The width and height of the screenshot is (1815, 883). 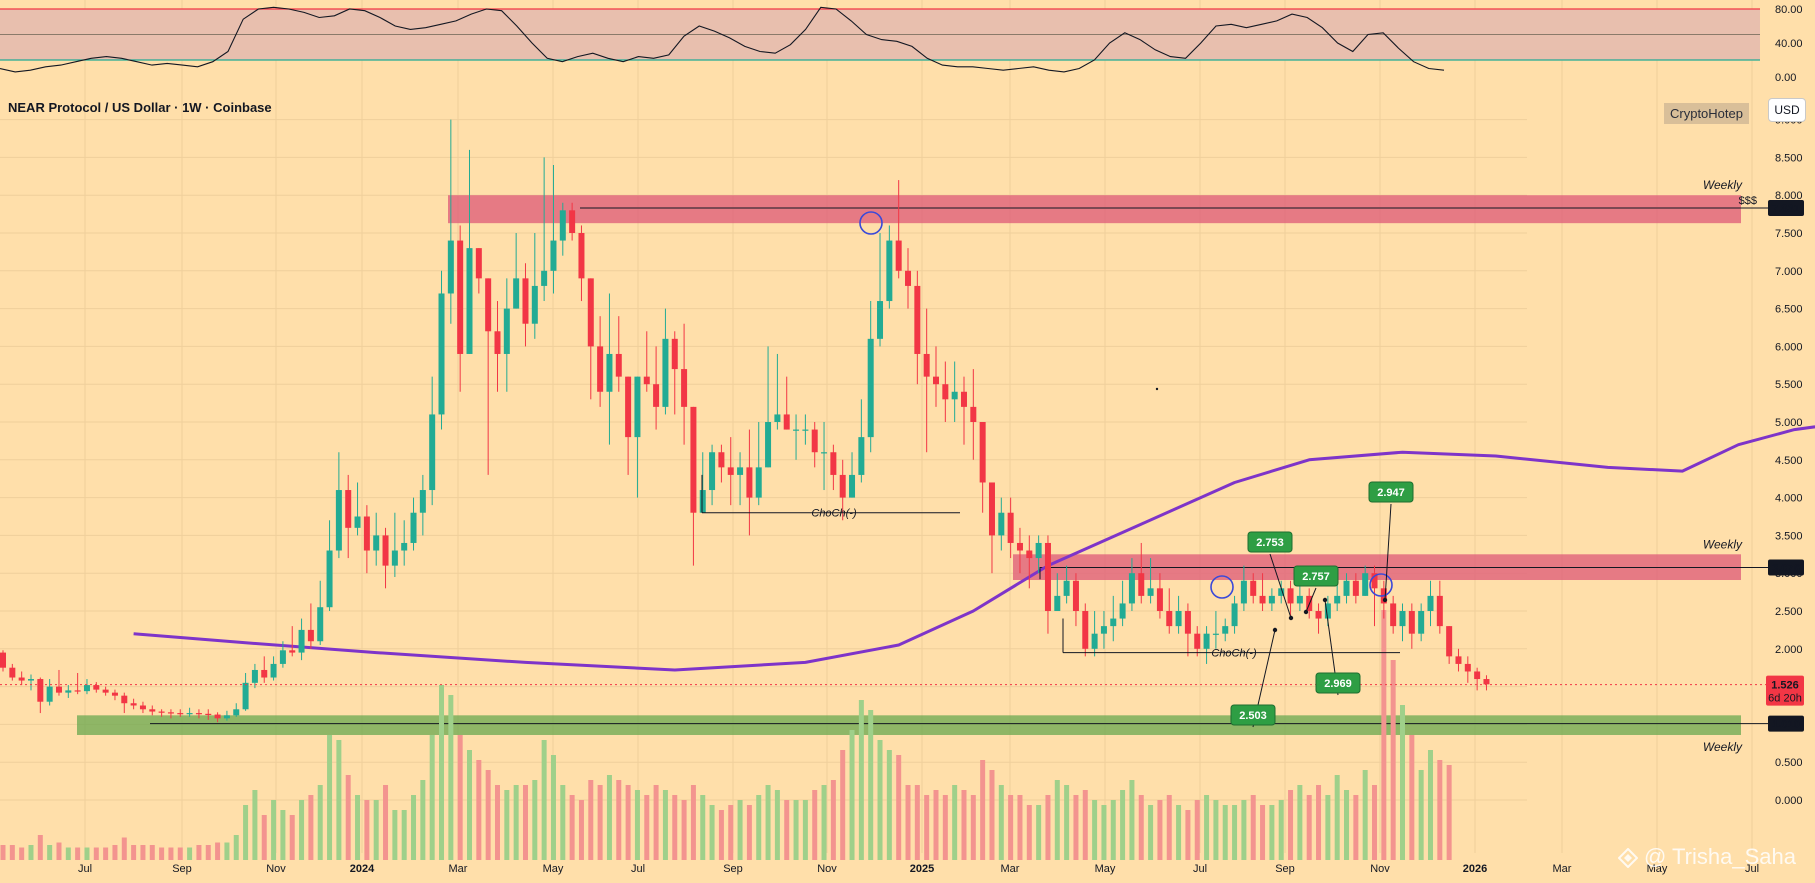 I want to click on price-annotation, so click(x=1270, y=576).